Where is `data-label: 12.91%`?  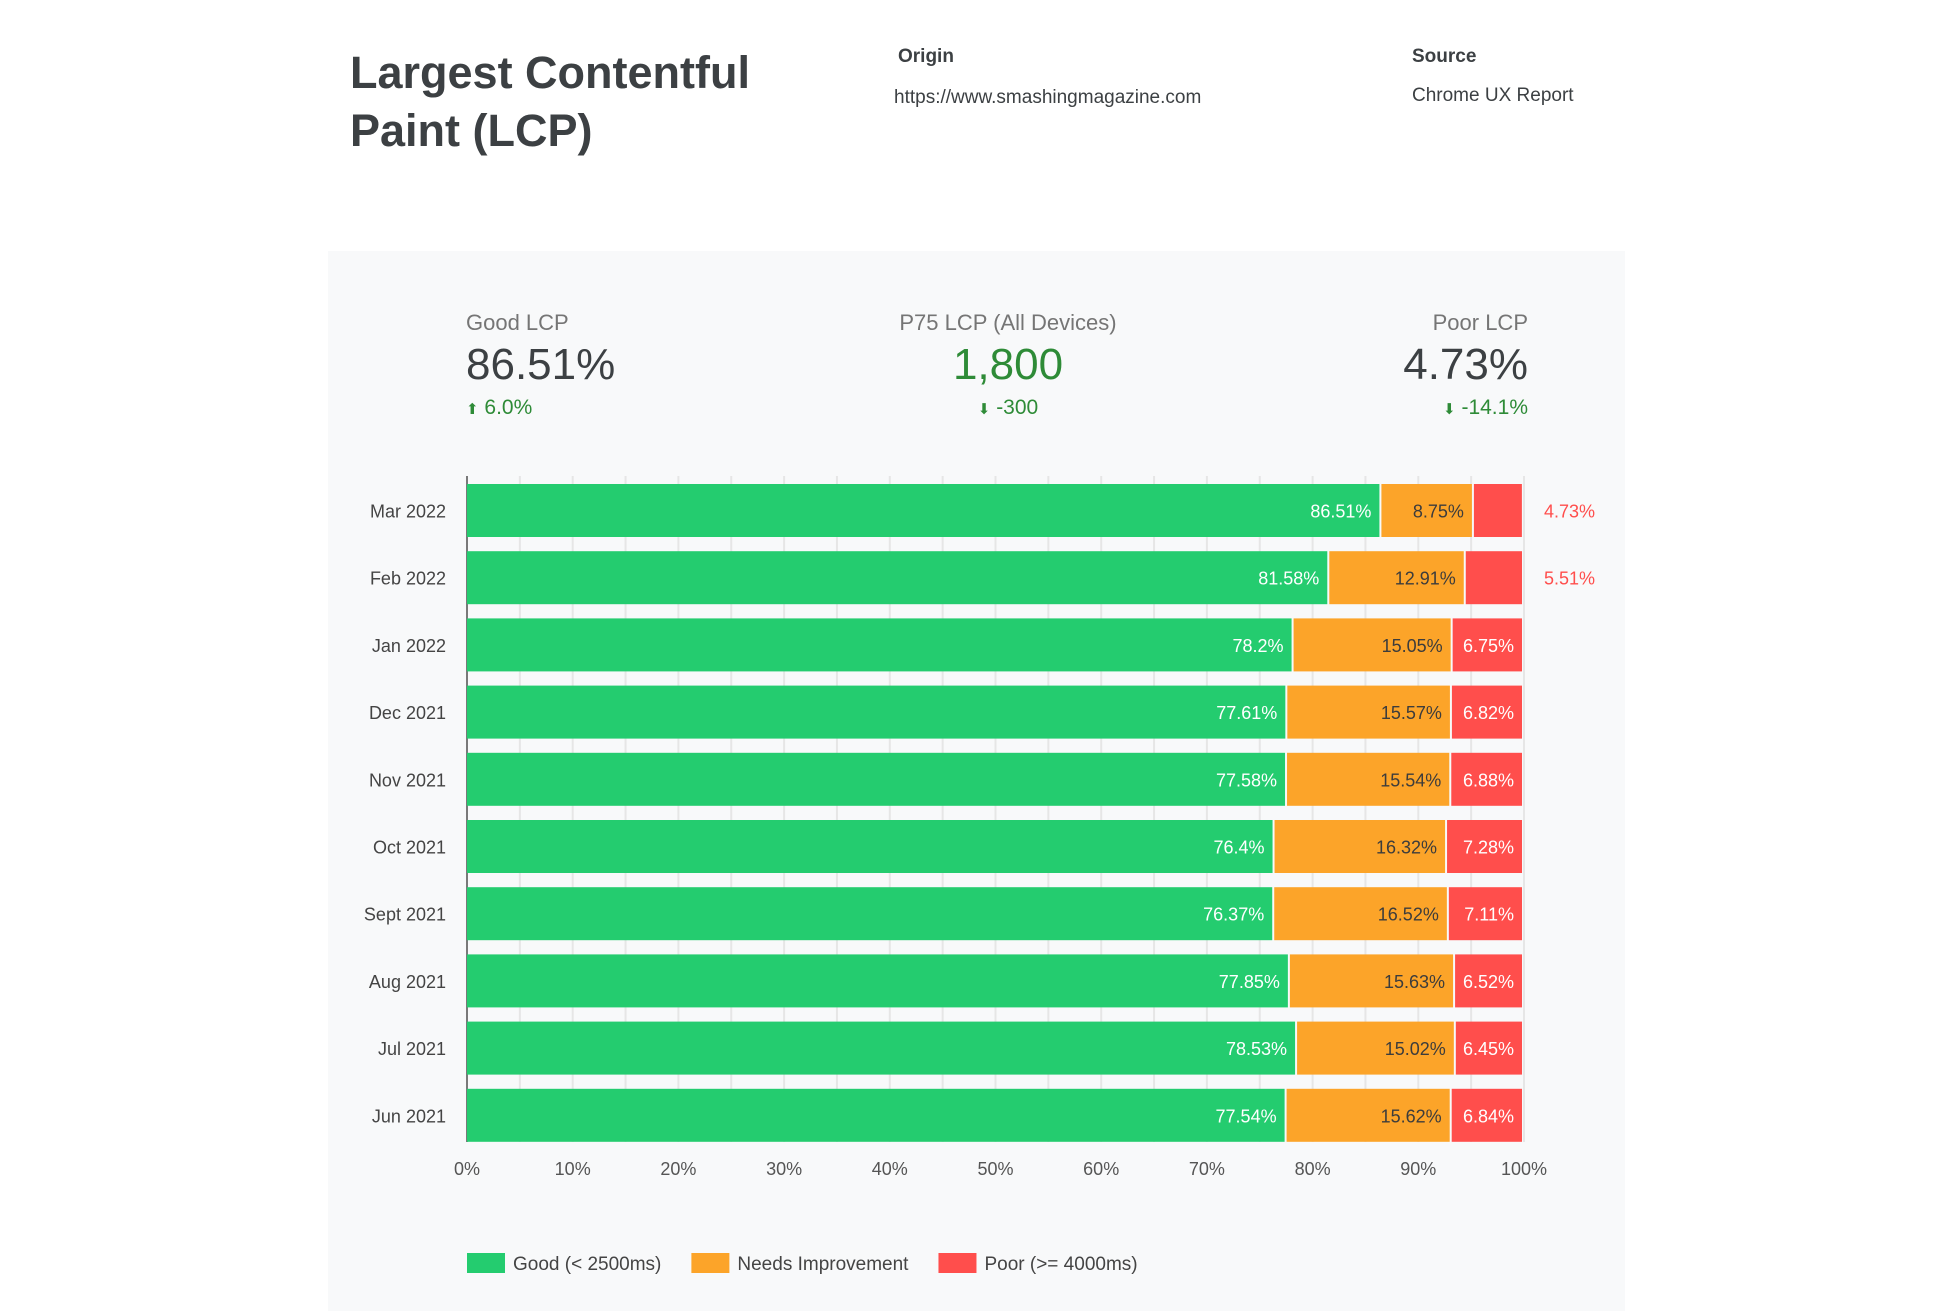 data-label: 12.91% is located at coordinates (1425, 579).